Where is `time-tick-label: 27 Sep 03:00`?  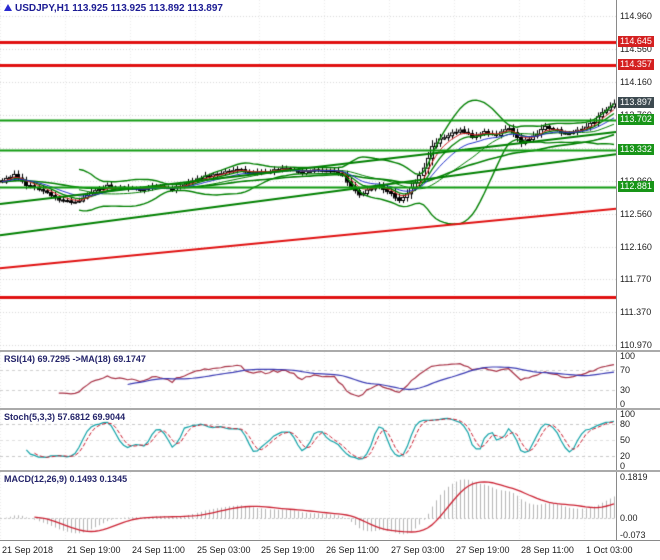
time-tick-label: 27 Sep 03:00 is located at coordinates (418, 550).